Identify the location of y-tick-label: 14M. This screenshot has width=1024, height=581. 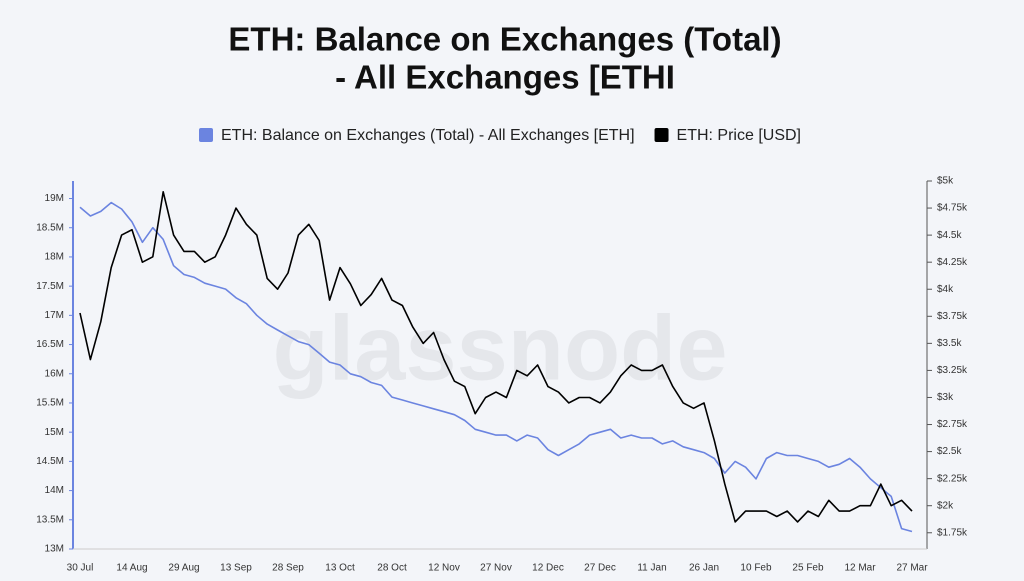
(54, 490).